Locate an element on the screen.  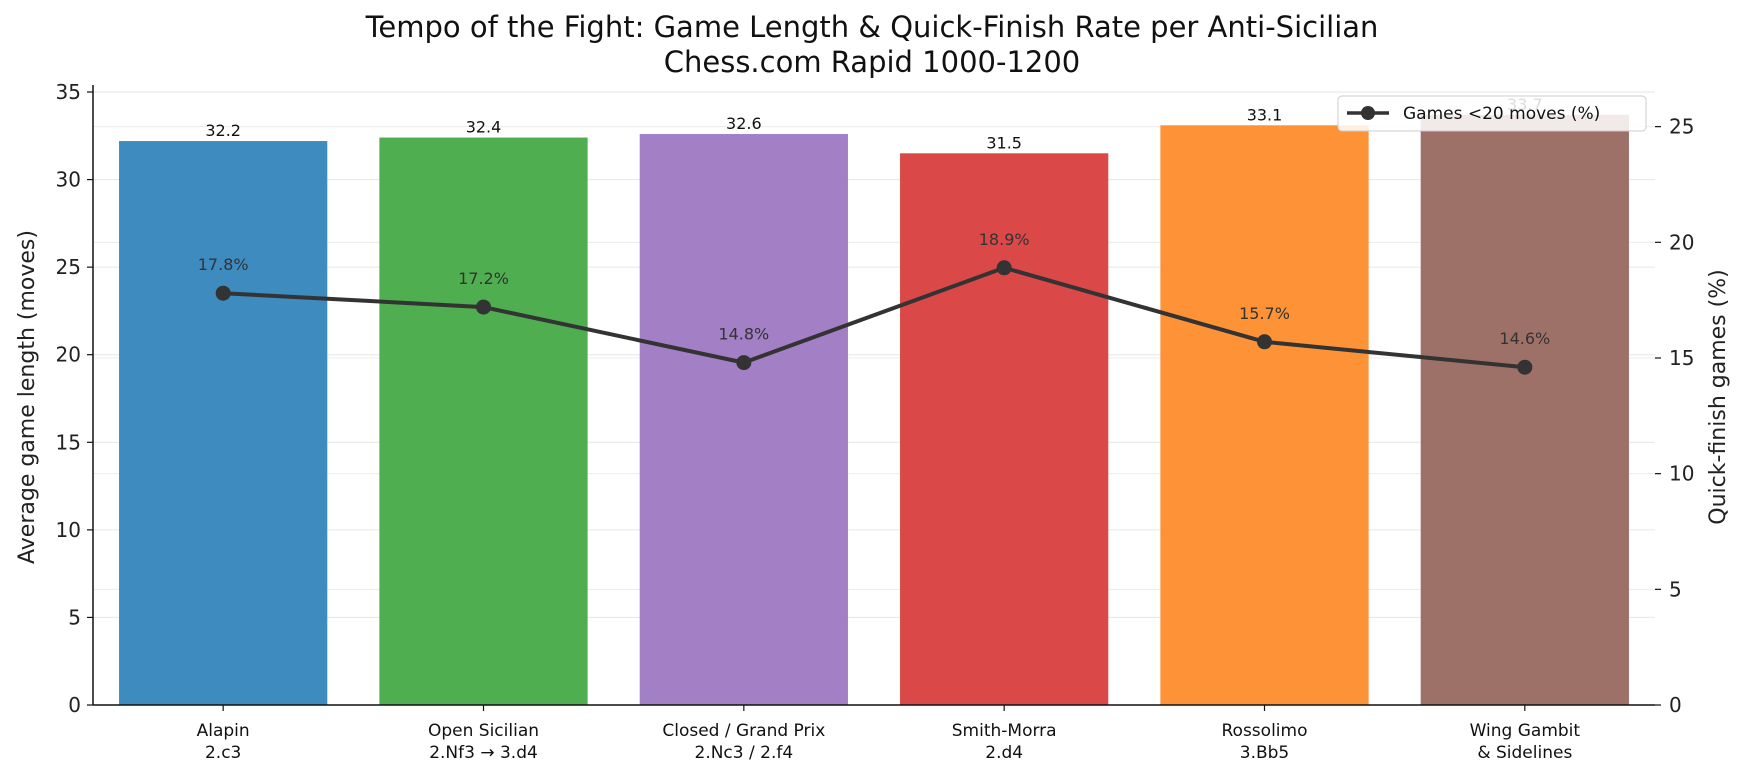
bar-value-label: 32.4 is located at coordinates (484, 127).